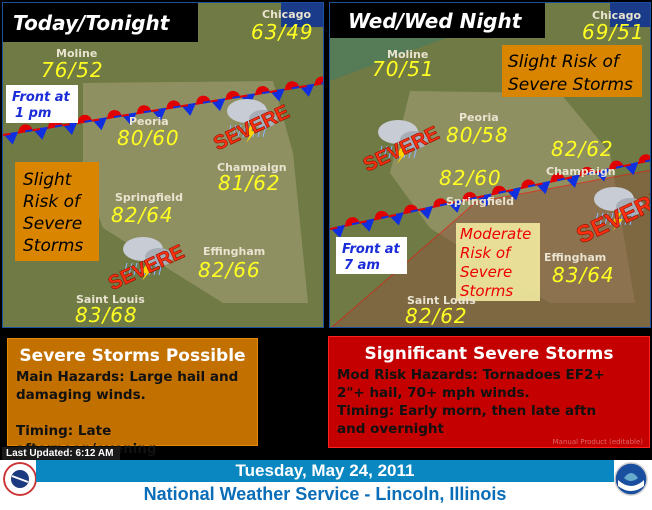 This screenshot has height=510, width=652. I want to click on last-updated: Last Updated: 6:12 AM CDT, so click(61, 458).